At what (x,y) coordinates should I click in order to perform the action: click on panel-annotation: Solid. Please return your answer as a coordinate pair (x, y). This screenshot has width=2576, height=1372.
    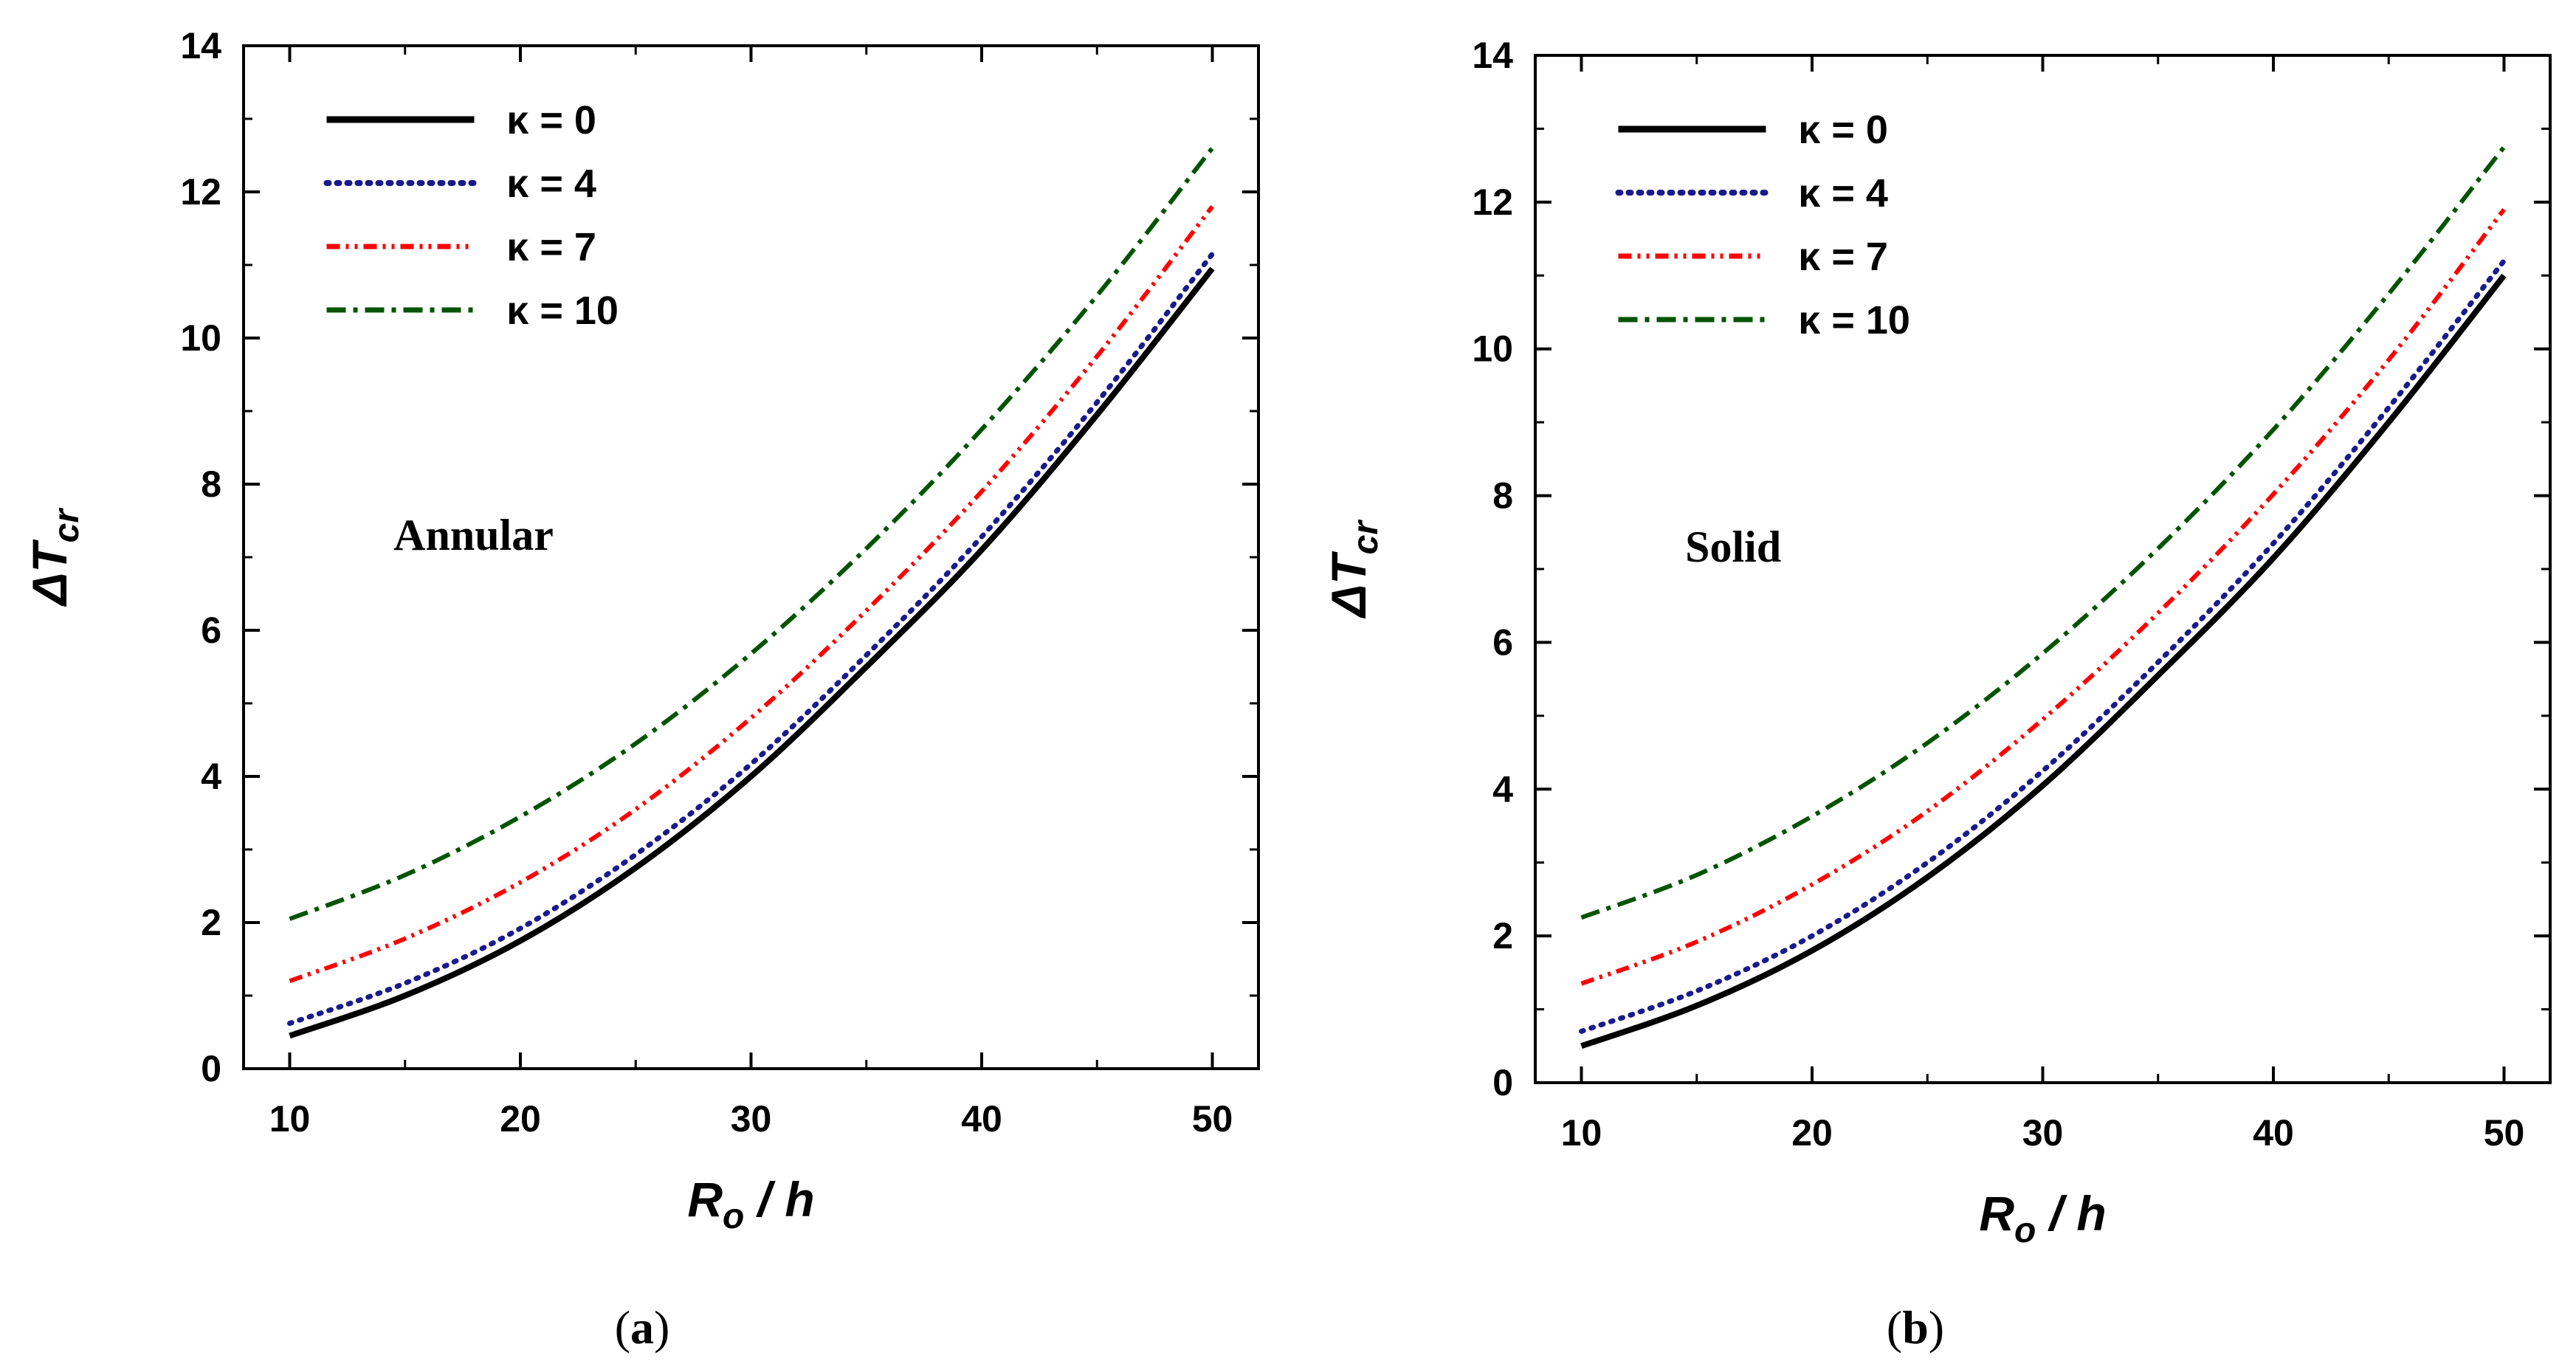
    Looking at the image, I should click on (1733, 547).